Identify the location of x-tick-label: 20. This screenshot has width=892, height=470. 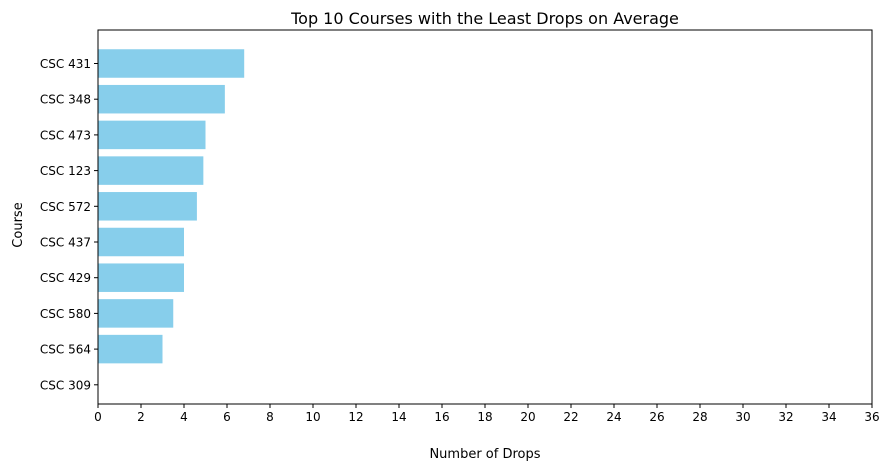
(527, 417).